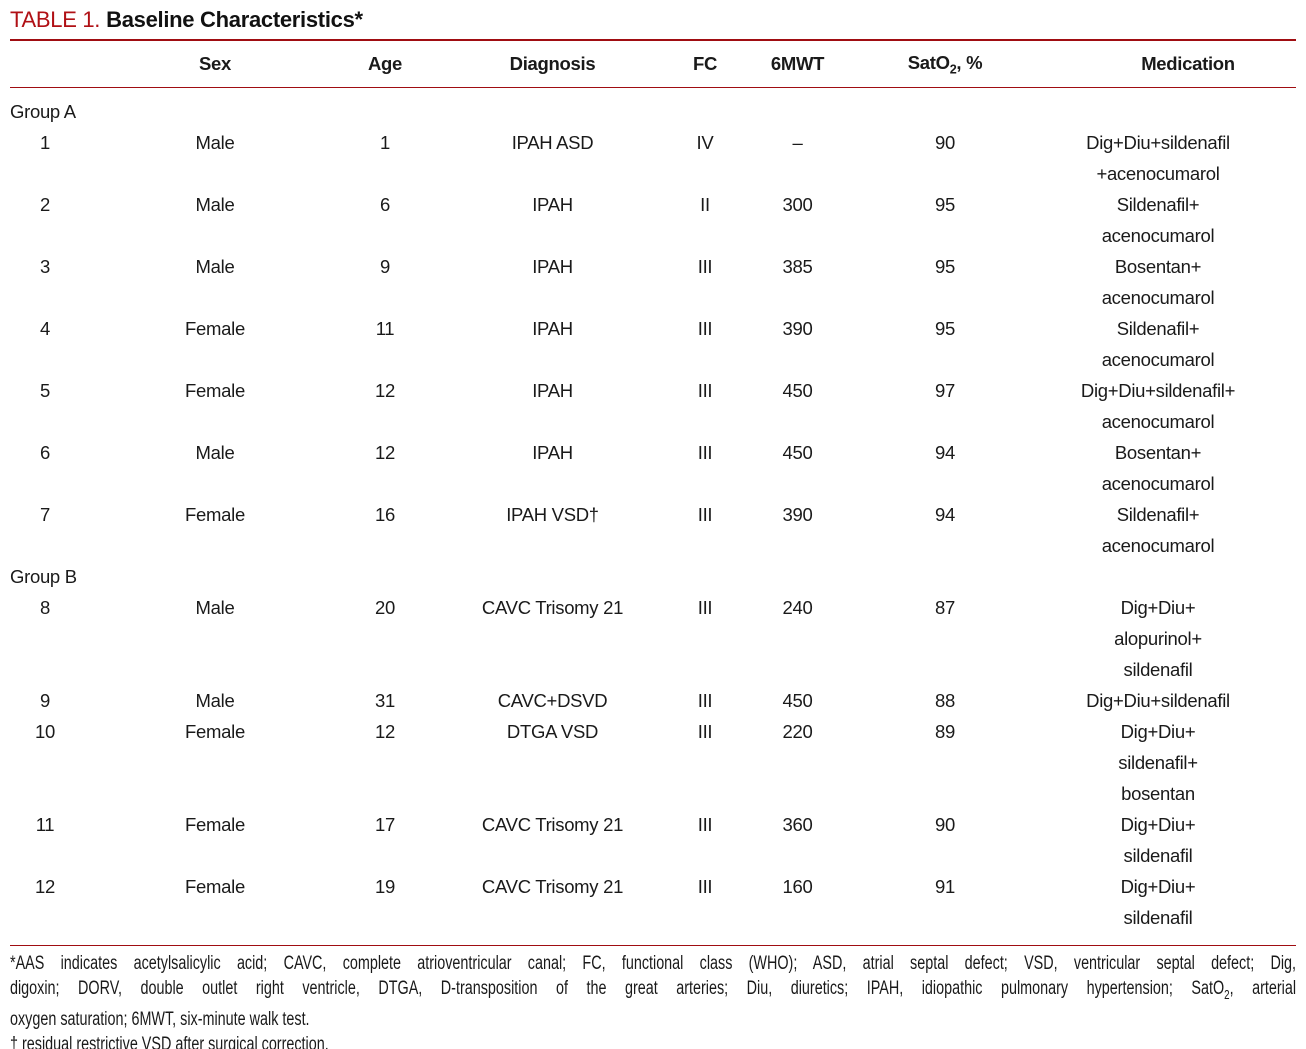 Image resolution: width=1306 pixels, height=1049 pixels. What do you see at coordinates (797, 452) in the screenshot?
I see `cell-6mwt: 450` at bounding box center [797, 452].